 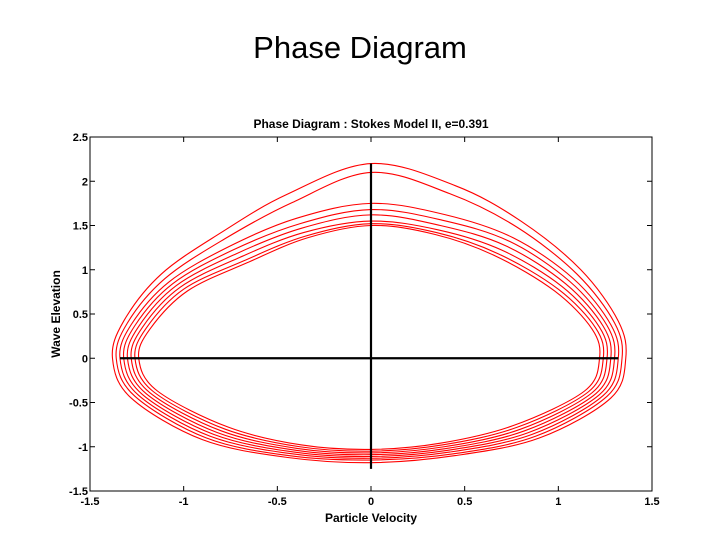 What do you see at coordinates (651, 502) in the screenshot?
I see `x-tick-label: 1.5` at bounding box center [651, 502].